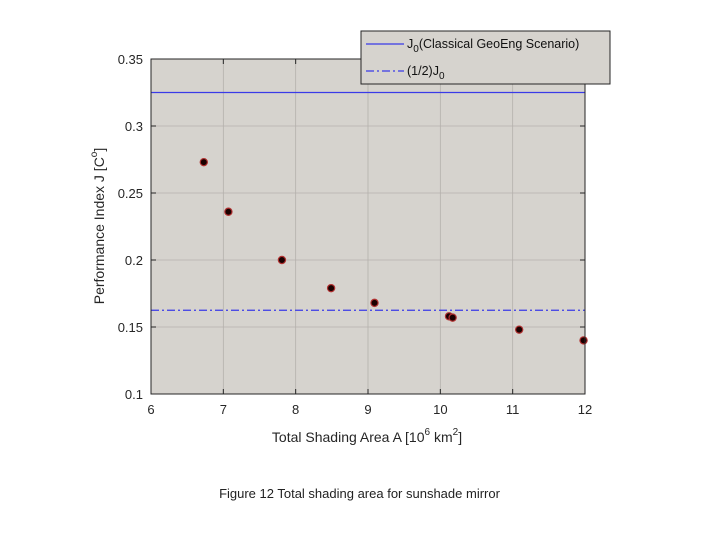 The height and width of the screenshot is (545, 719). What do you see at coordinates (440, 409) in the screenshot?
I see `x-tick-label: 10` at bounding box center [440, 409].